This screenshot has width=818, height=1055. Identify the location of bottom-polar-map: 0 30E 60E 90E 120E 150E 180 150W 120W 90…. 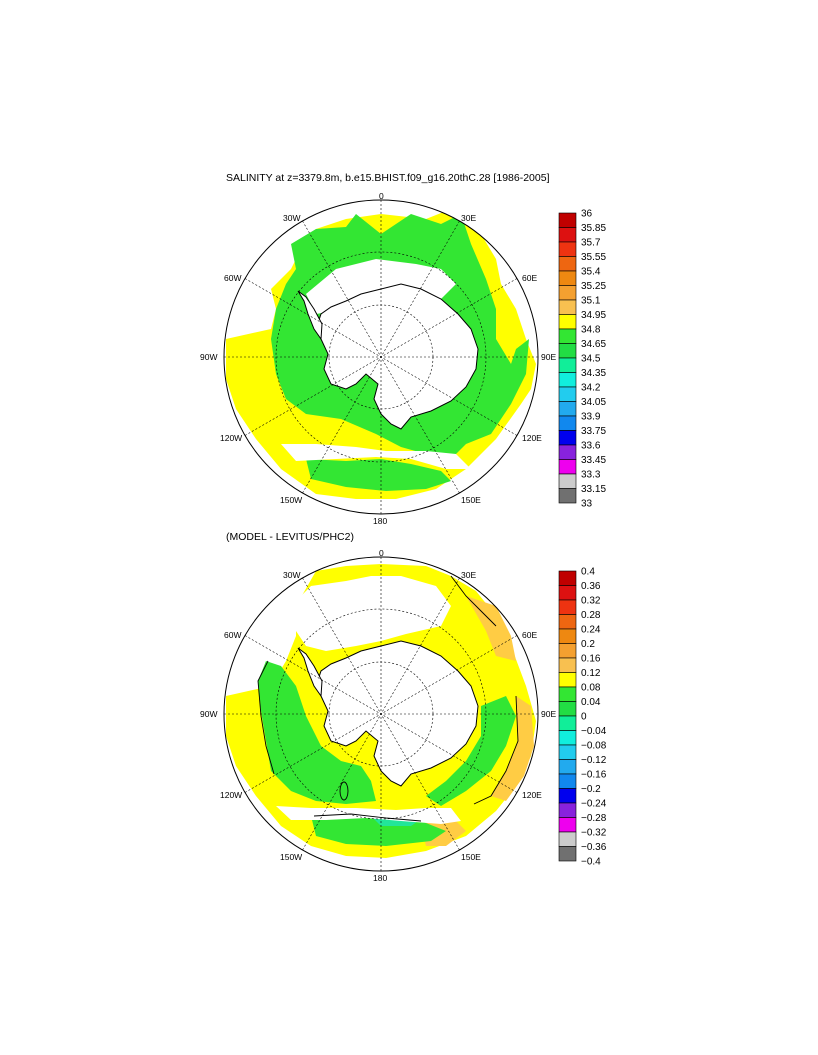
(378, 715).